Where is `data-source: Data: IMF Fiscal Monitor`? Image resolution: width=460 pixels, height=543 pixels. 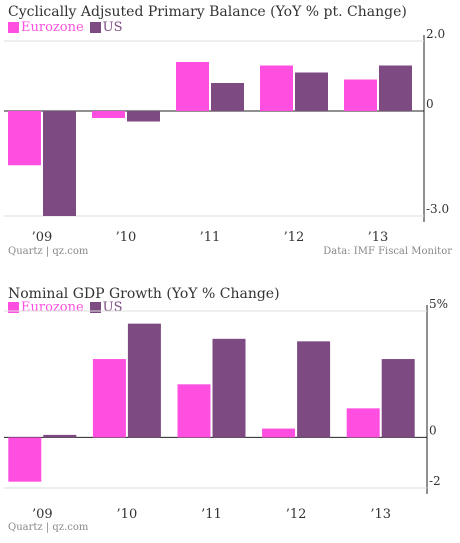
data-source: Data: IMF Fiscal Monitor is located at coordinates (387, 251).